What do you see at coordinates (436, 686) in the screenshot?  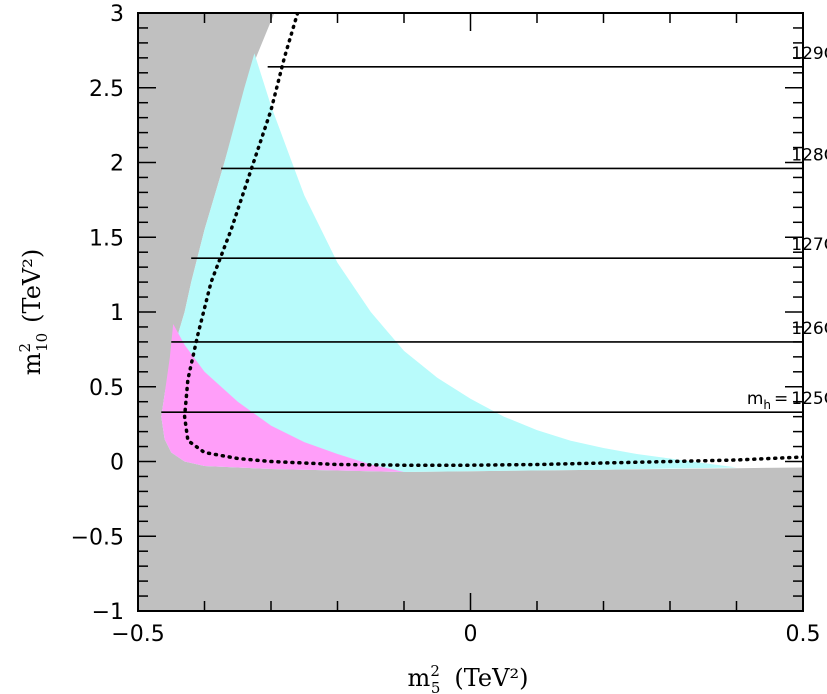 I see `x-axis-sub: 5` at bounding box center [436, 686].